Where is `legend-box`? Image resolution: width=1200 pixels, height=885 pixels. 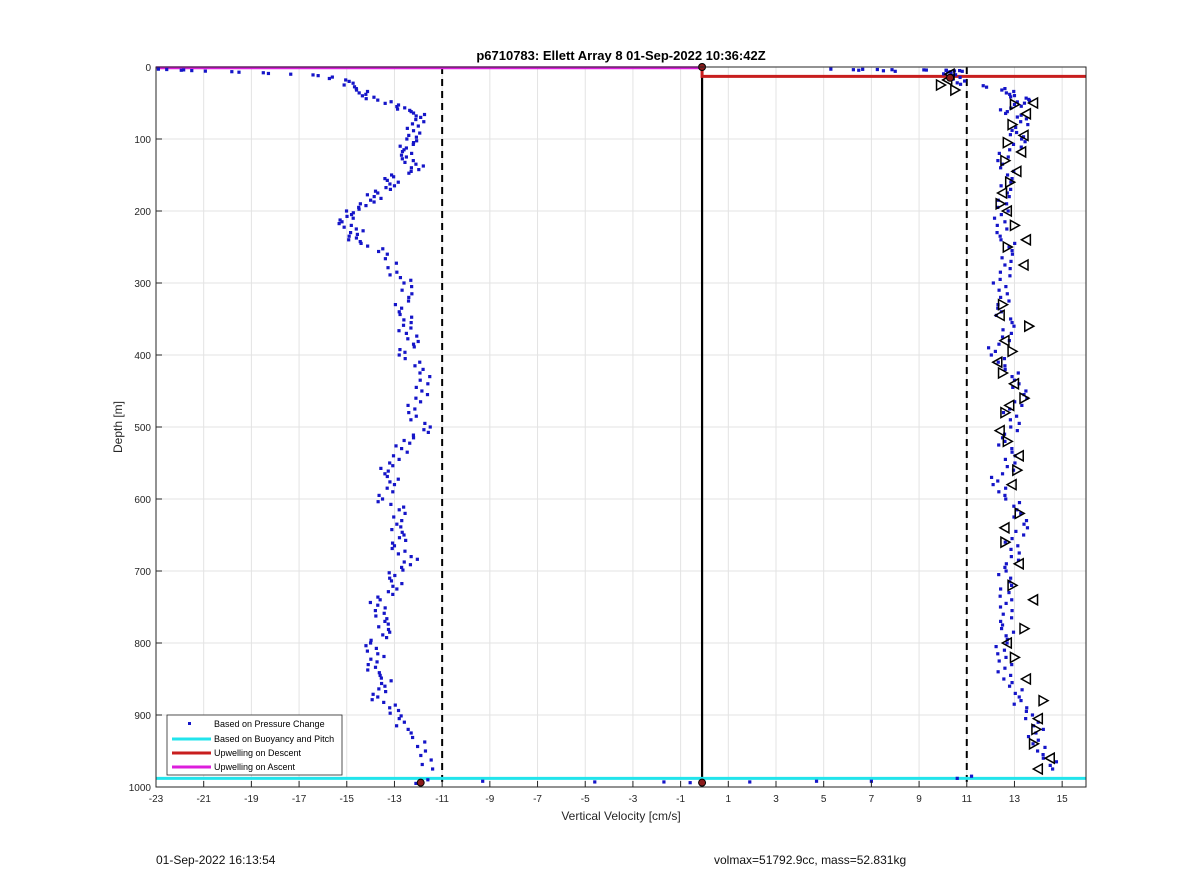
legend-box is located at coordinates (254, 745).